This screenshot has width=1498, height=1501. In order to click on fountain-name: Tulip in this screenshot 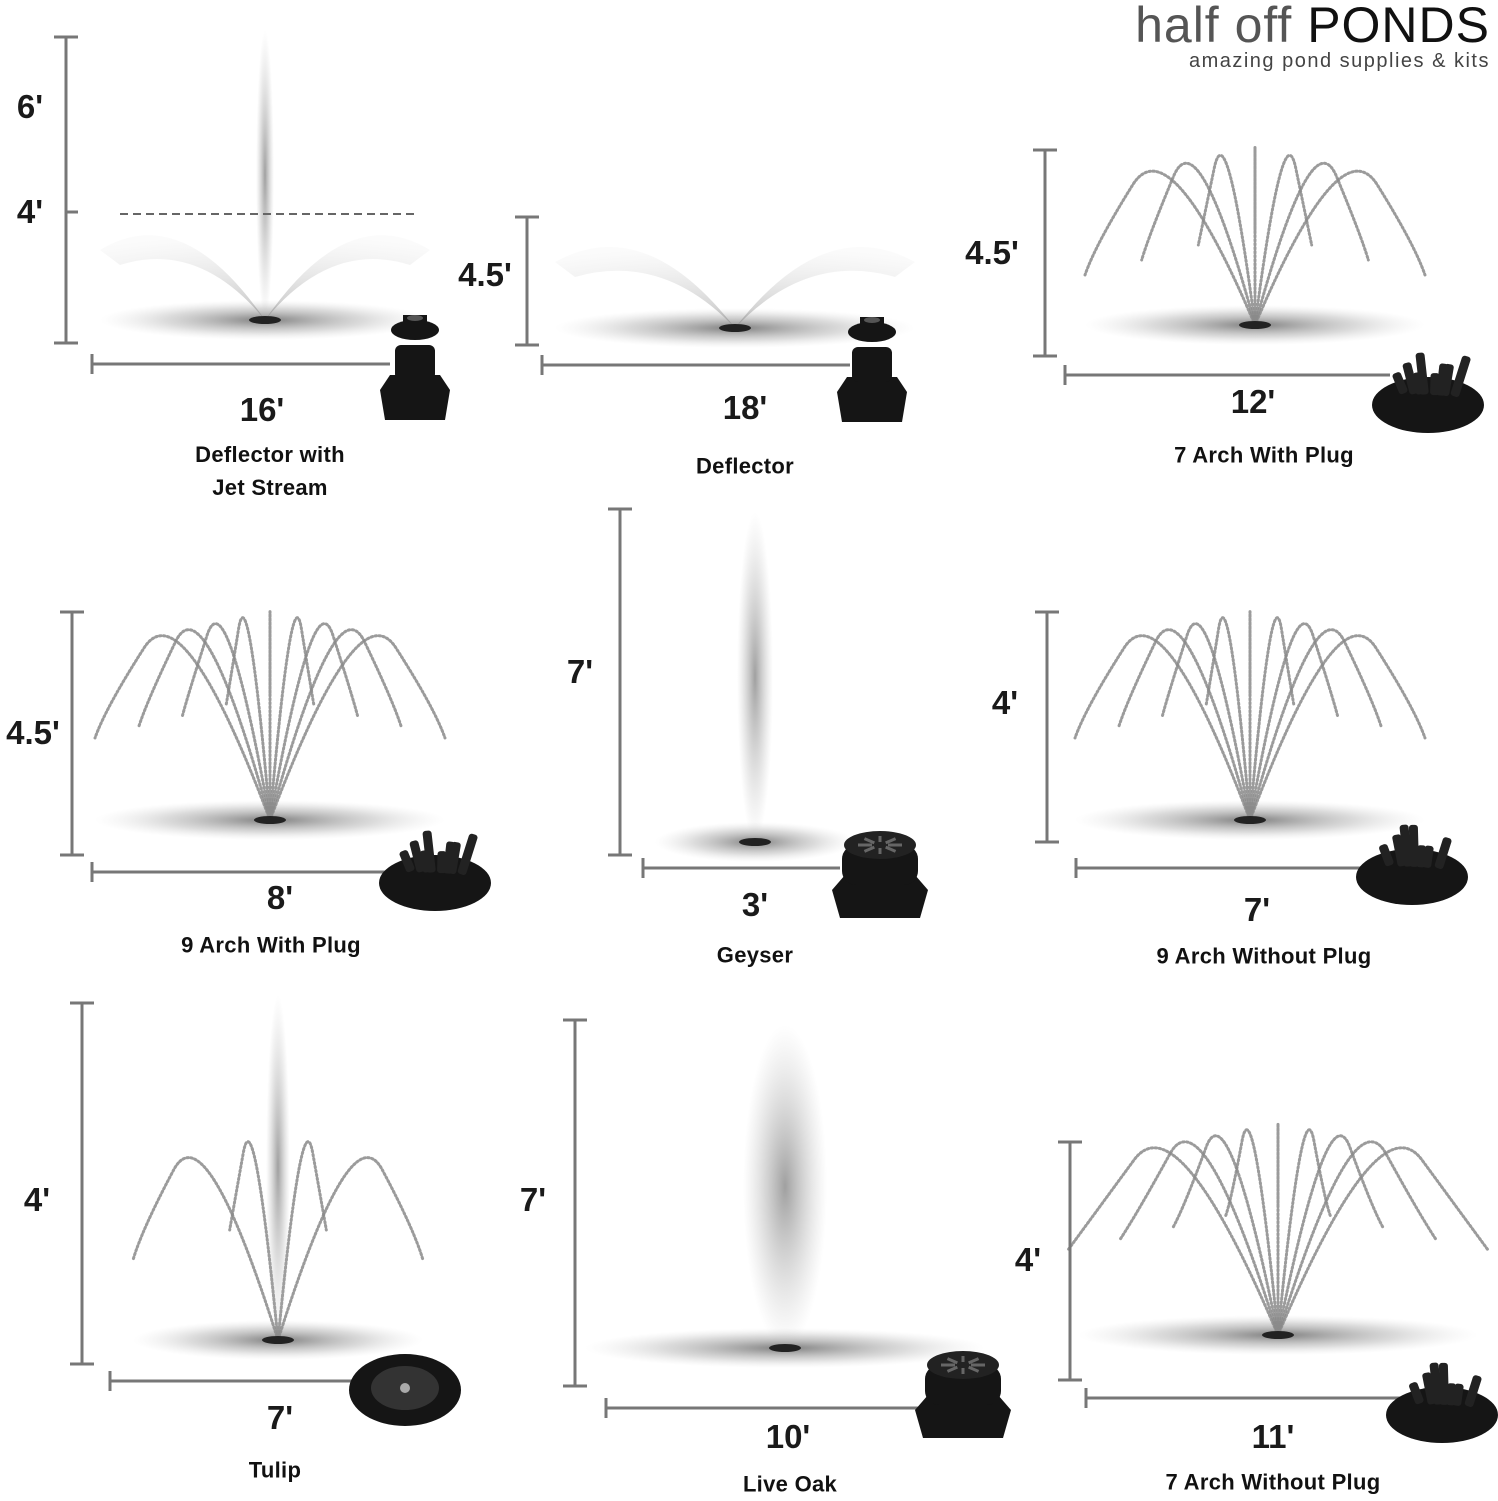, I will do `click(275, 1470)`.